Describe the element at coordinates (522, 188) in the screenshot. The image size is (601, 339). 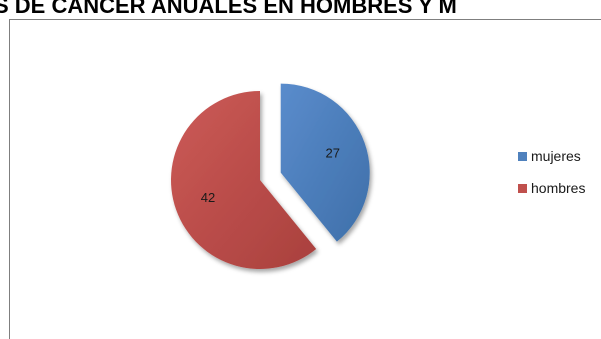
I see `legend-swatch-hombres` at that location.